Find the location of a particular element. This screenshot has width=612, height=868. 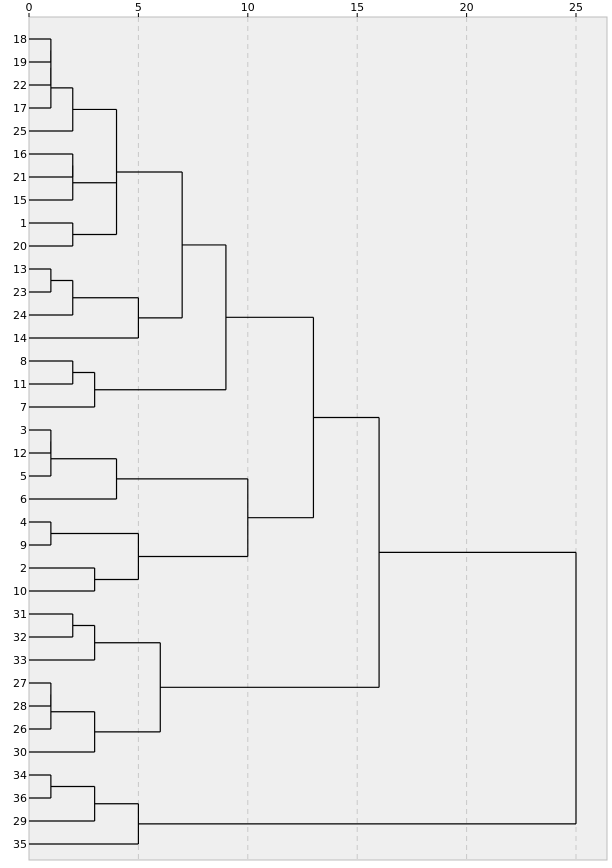

leaf-label: 9 is located at coordinates (23, 545).